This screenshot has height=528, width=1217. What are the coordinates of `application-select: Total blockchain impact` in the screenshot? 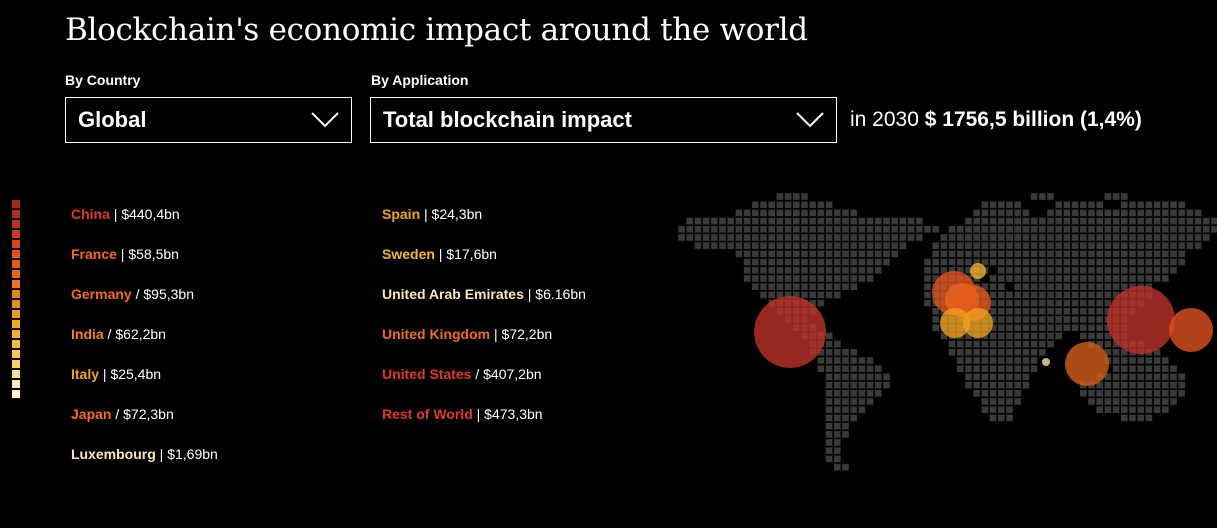 It's located at (603, 120).